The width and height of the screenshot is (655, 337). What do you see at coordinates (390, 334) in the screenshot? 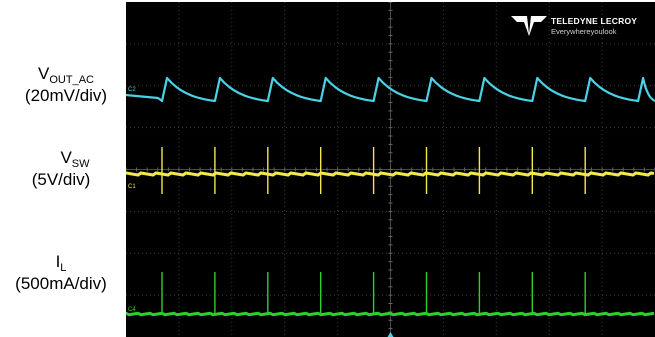
I see `trigger-marker` at bounding box center [390, 334].